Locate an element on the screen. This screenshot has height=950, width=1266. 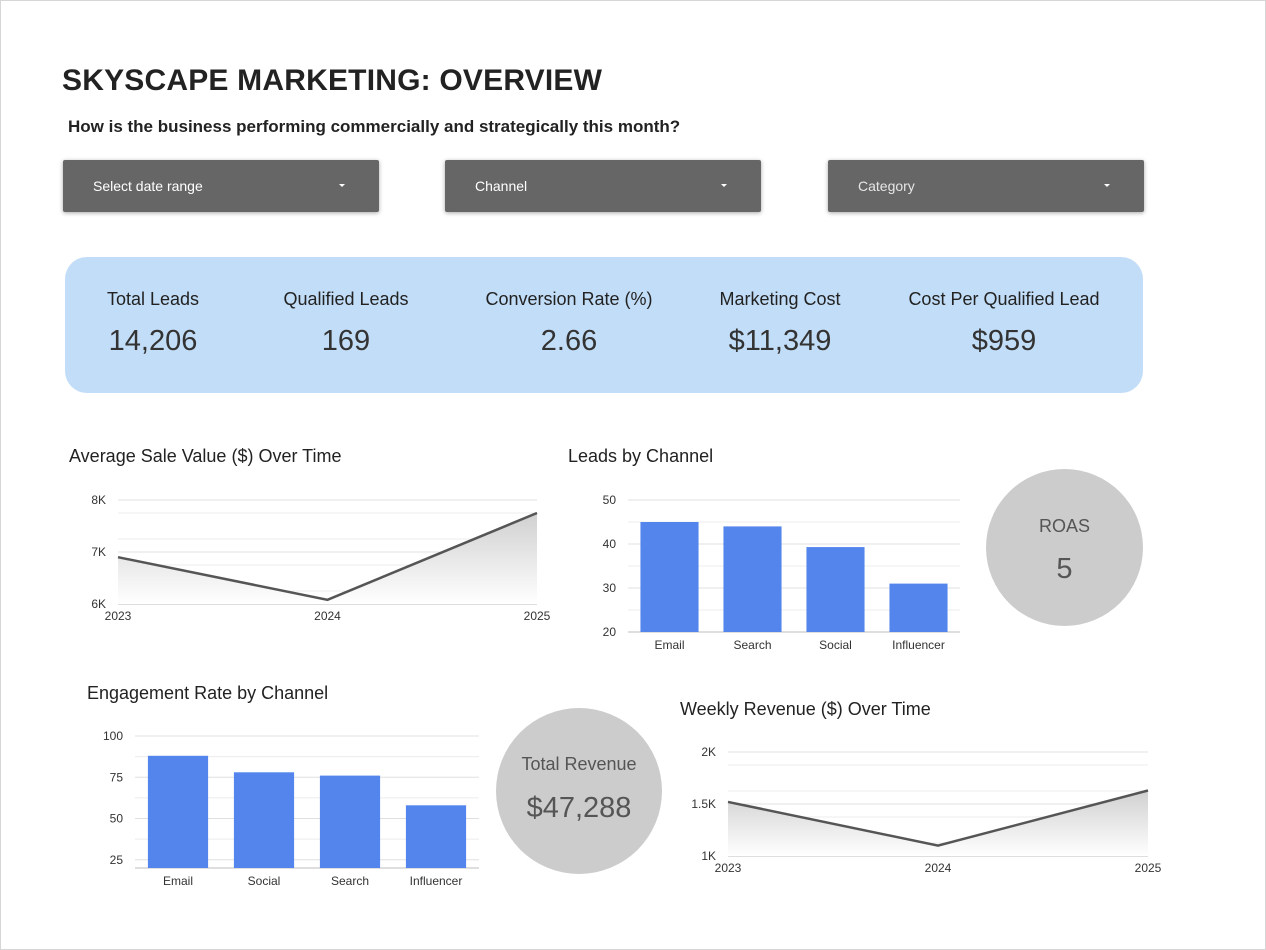
channel-dropdown: Channel is located at coordinates (603, 186).